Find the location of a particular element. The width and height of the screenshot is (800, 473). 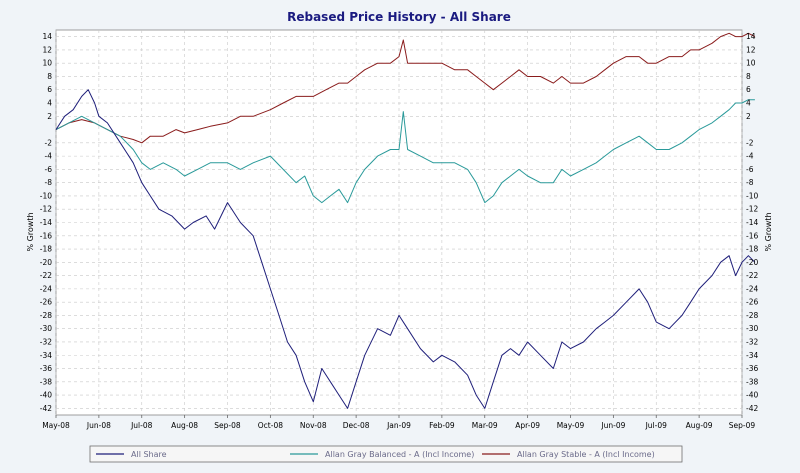

x-tick-label: Nov-08 is located at coordinates (313, 425).